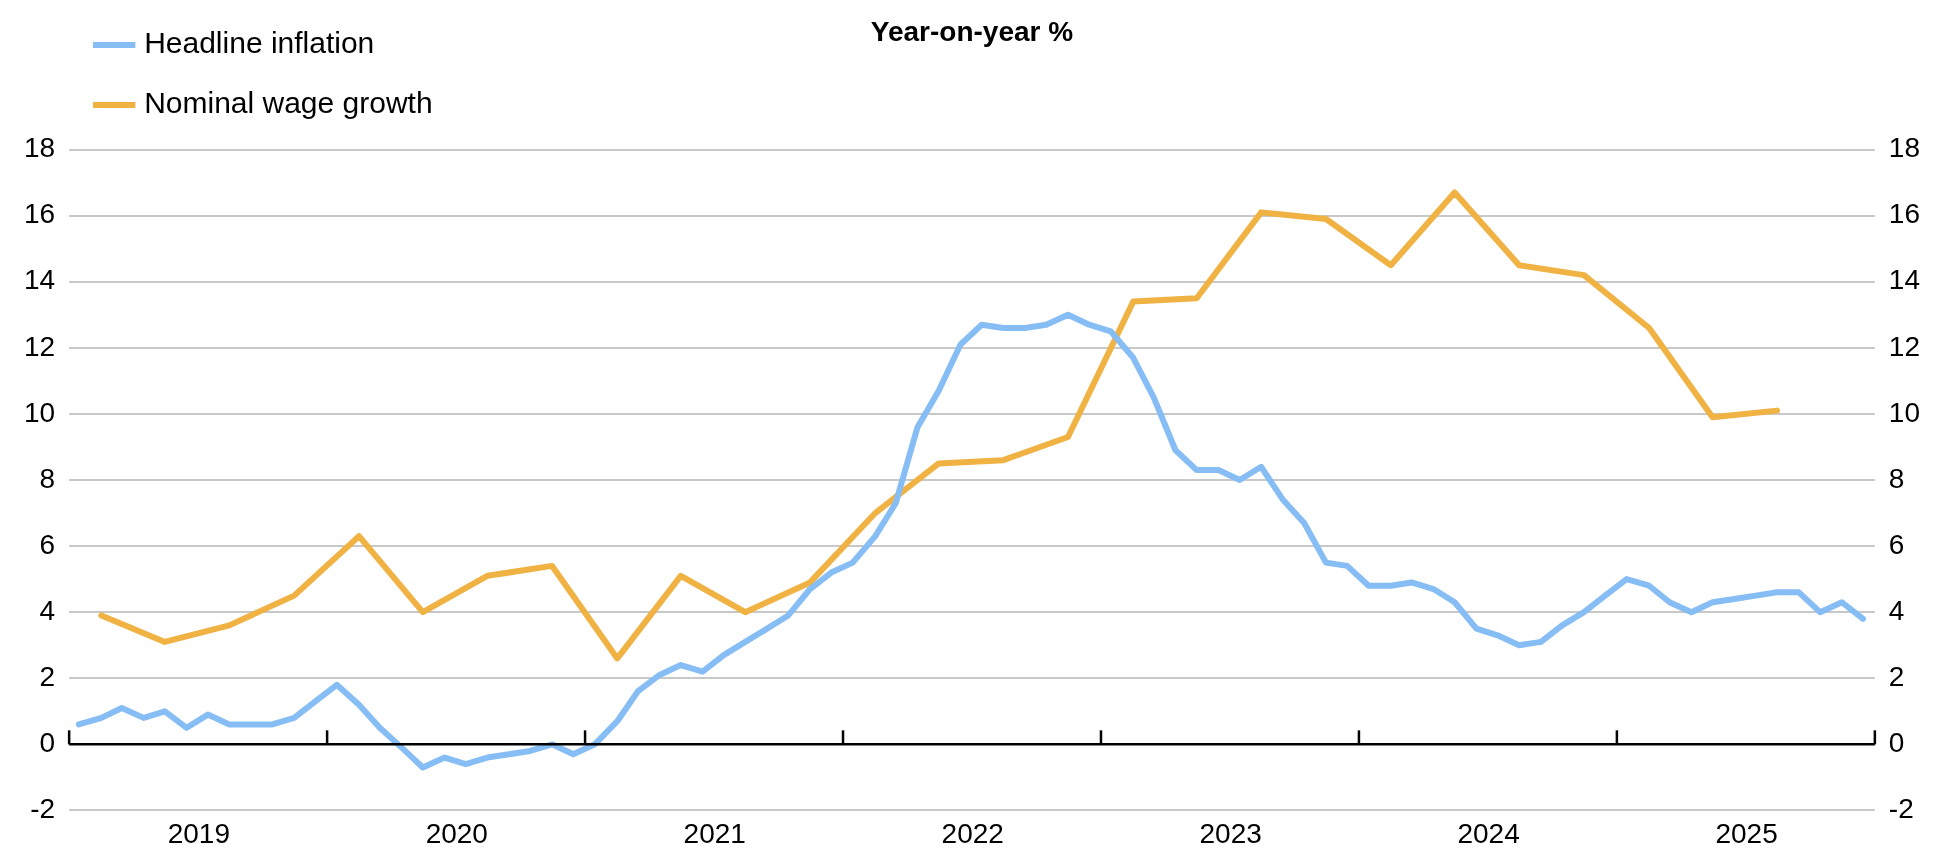  I want to click on legend-label: Headline inflation, so click(259, 43).